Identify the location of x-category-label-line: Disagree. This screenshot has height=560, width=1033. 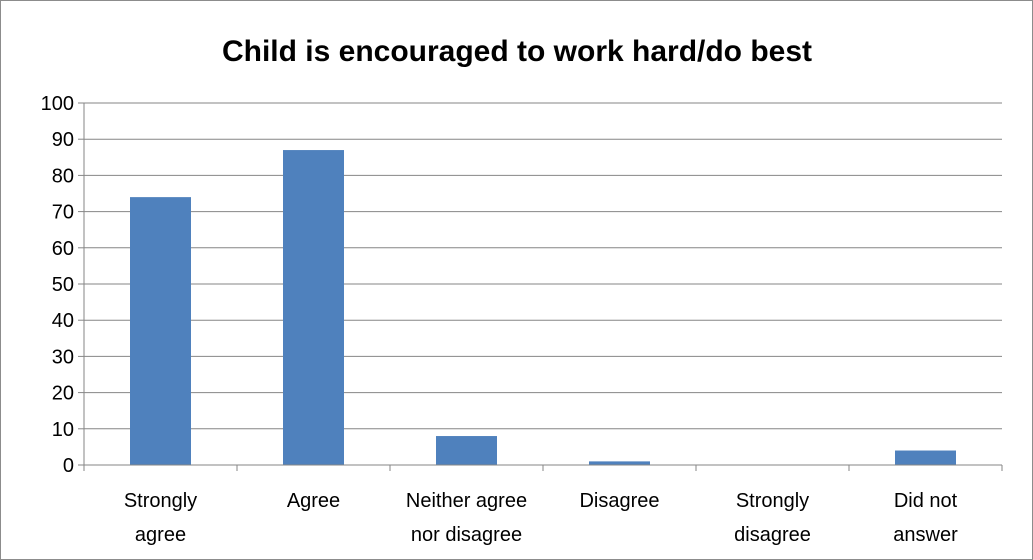
(619, 501).